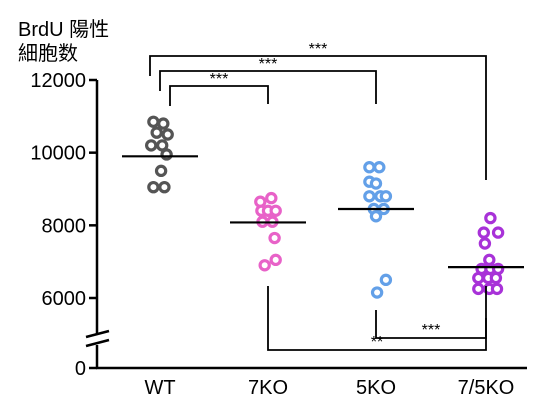 This screenshot has height=415, width=547. Describe the element at coordinates (159, 388) in the screenshot. I see `x-tick-label: WT` at that location.